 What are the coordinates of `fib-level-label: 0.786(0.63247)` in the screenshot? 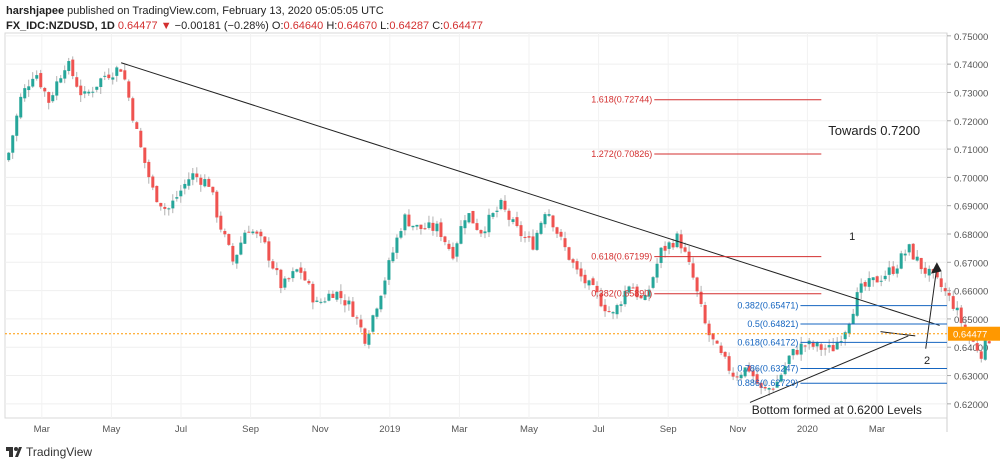 It's located at (767, 369).